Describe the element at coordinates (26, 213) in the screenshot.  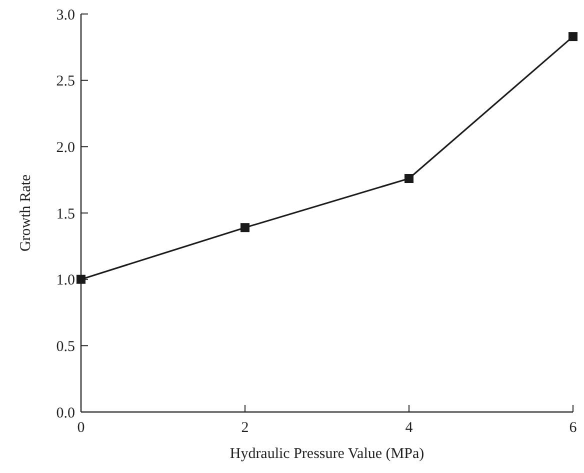
I see `y-axis-title: Growth Rate` at that location.